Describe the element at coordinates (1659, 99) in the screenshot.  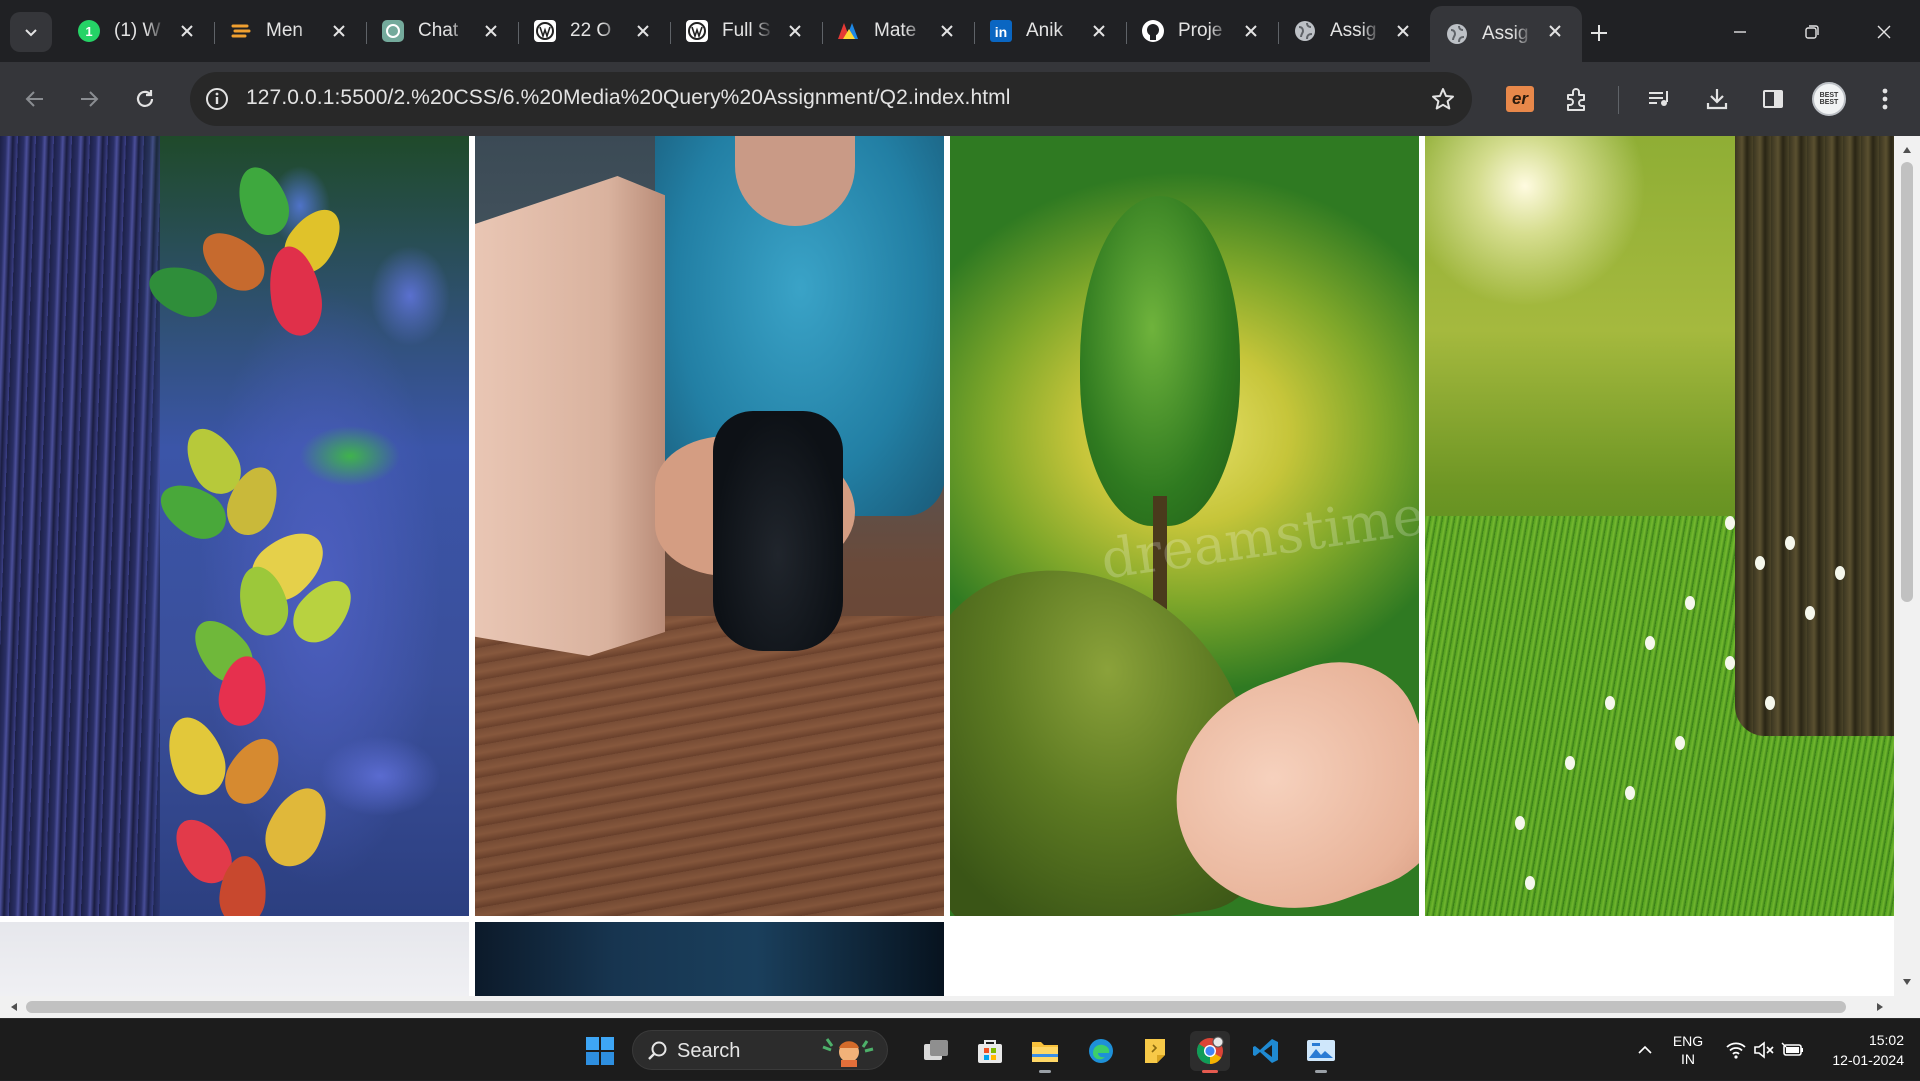
I see `media-controls-icon` at that location.